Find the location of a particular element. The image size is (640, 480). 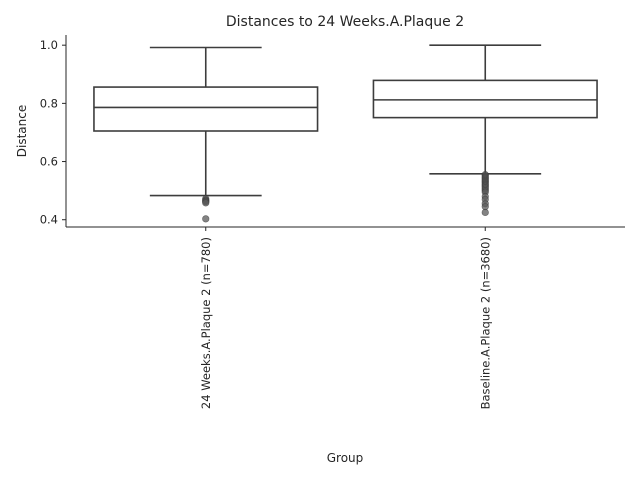

x-tick-label: Baseline.A.Plaque 2 (n=3680) is located at coordinates (485, 323).